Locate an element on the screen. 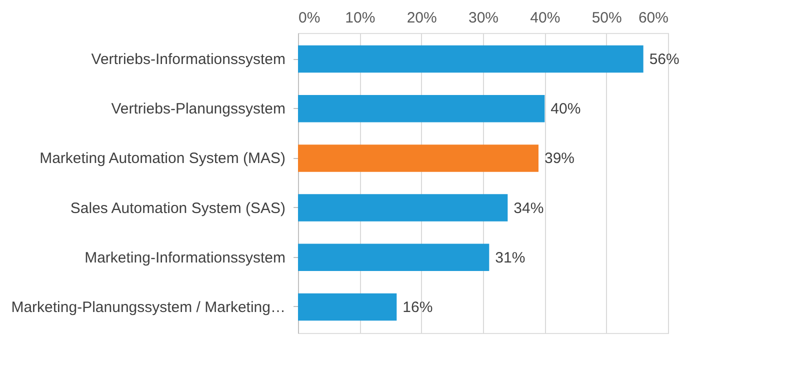 This screenshot has width=800, height=366. y-tick-label: Sales Automation System (SAS) is located at coordinates (178, 208).